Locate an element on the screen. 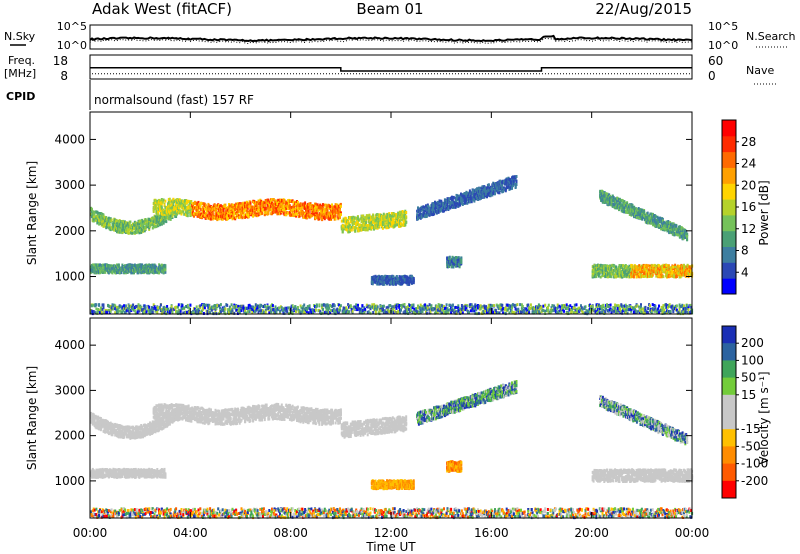  nave-tick-top: 60 is located at coordinates (715, 61).